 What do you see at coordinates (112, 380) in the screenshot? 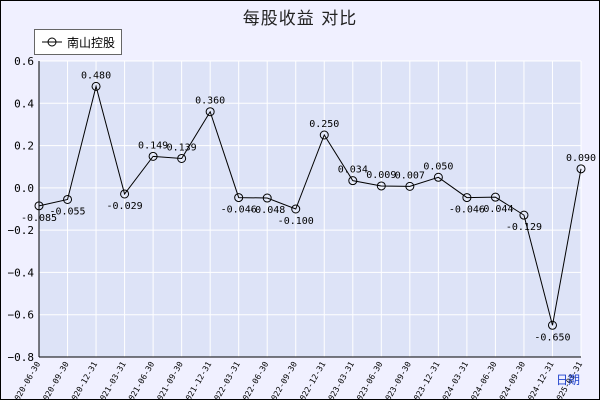
I see `x-tick-label: 2021-03-31` at bounding box center [112, 380].